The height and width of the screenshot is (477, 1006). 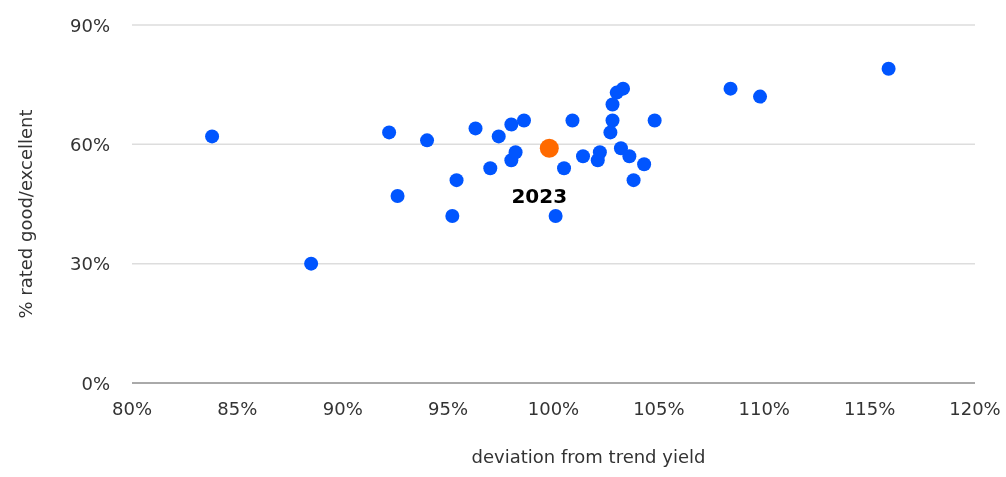 What do you see at coordinates (659, 408) in the screenshot?
I see `x-tick-label: 105%` at bounding box center [659, 408].